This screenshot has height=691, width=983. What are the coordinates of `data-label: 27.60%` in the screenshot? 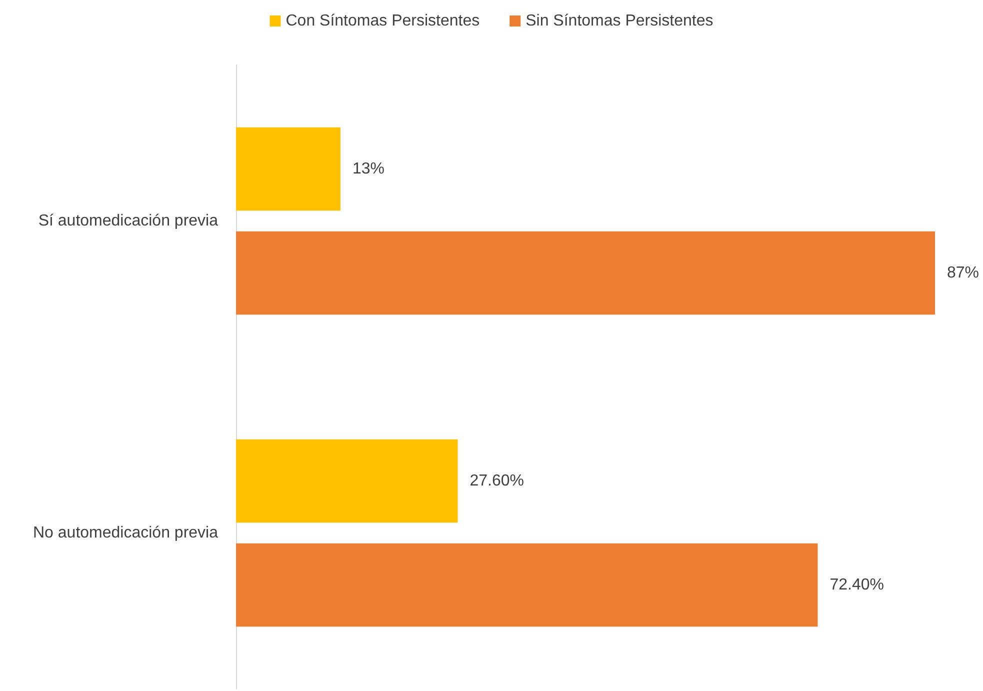 It's located at (497, 481).